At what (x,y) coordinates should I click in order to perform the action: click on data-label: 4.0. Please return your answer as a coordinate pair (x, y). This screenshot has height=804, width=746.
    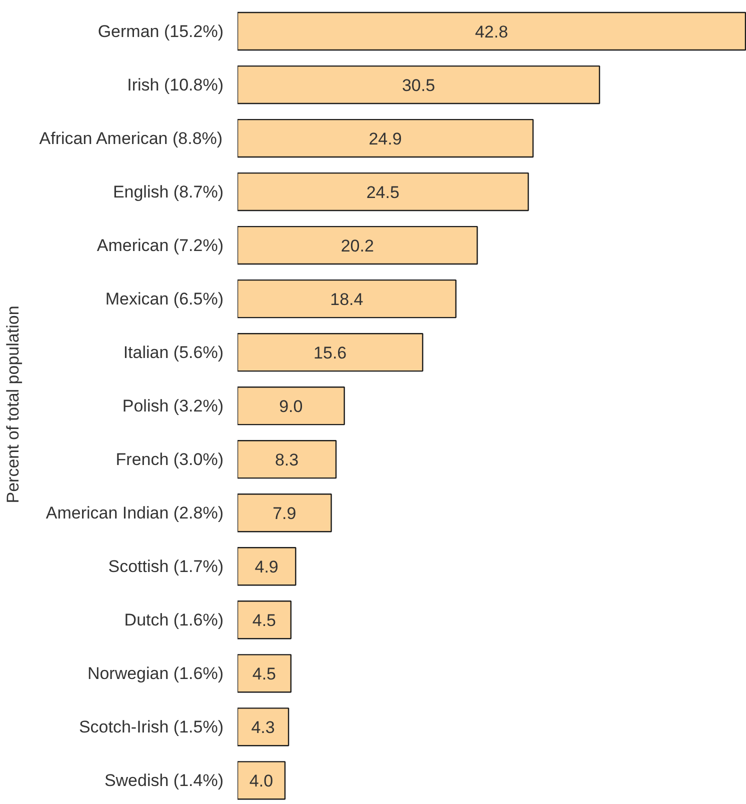
    Looking at the image, I should click on (261, 780).